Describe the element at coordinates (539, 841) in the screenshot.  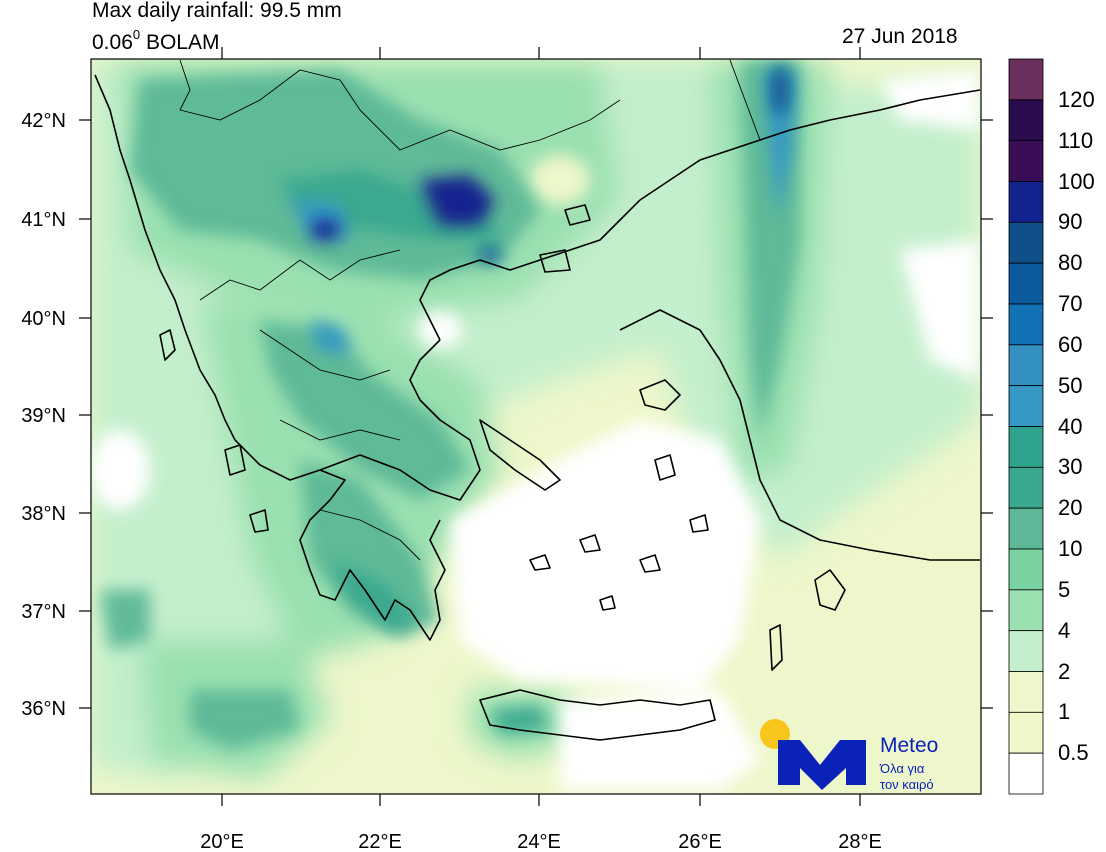
I see `lon-label-24: 24°E` at that location.